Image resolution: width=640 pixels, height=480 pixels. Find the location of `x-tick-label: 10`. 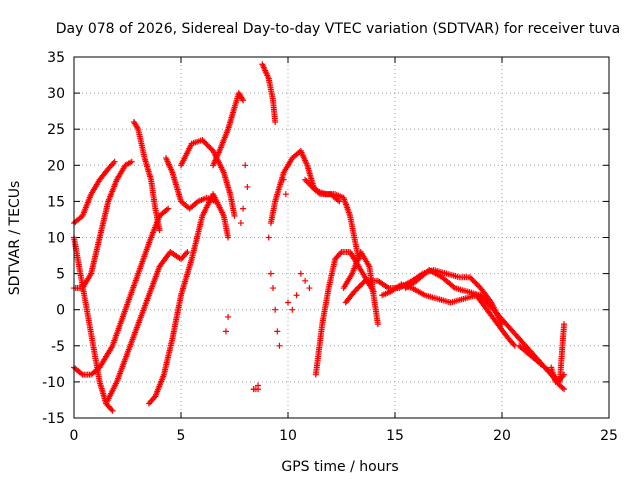

x-tick-label: 10 is located at coordinates (288, 436).